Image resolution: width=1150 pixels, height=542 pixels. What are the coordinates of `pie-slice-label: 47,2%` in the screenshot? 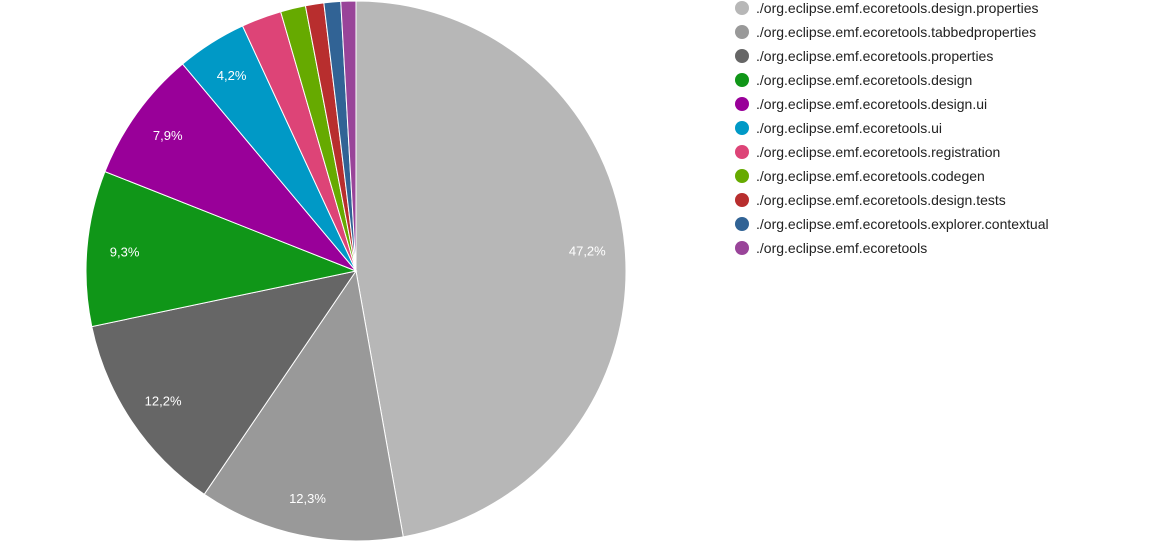 It's located at (587, 251).